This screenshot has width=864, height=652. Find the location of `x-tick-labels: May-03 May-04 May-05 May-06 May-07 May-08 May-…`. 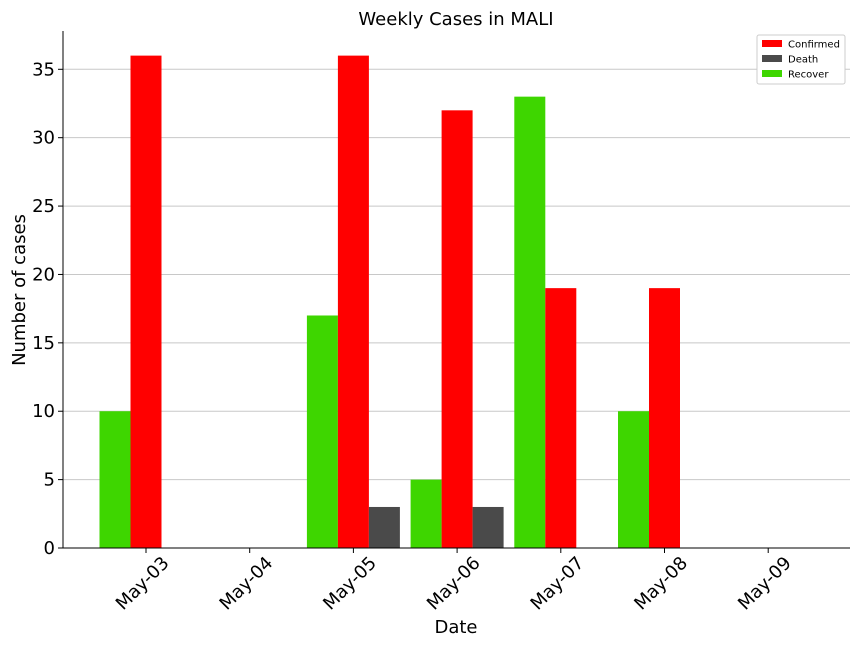

x-tick-labels: May-03 May-04 May-05 May-06 May-07 May-08 May-… is located at coordinates (454, 581).